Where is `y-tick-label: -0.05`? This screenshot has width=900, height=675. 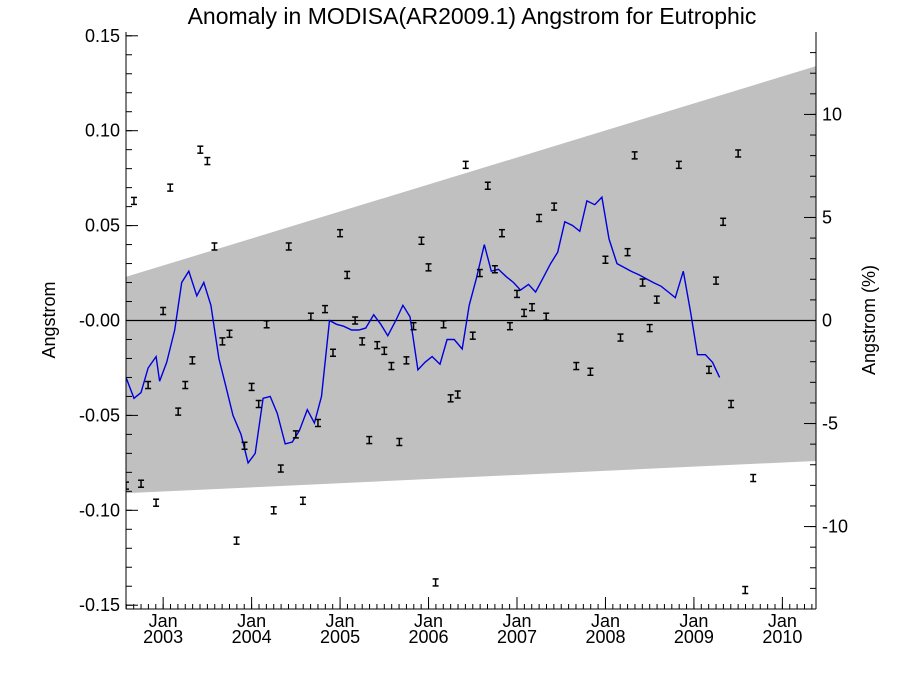 y-tick-label: -0.05 is located at coordinates (99, 415).